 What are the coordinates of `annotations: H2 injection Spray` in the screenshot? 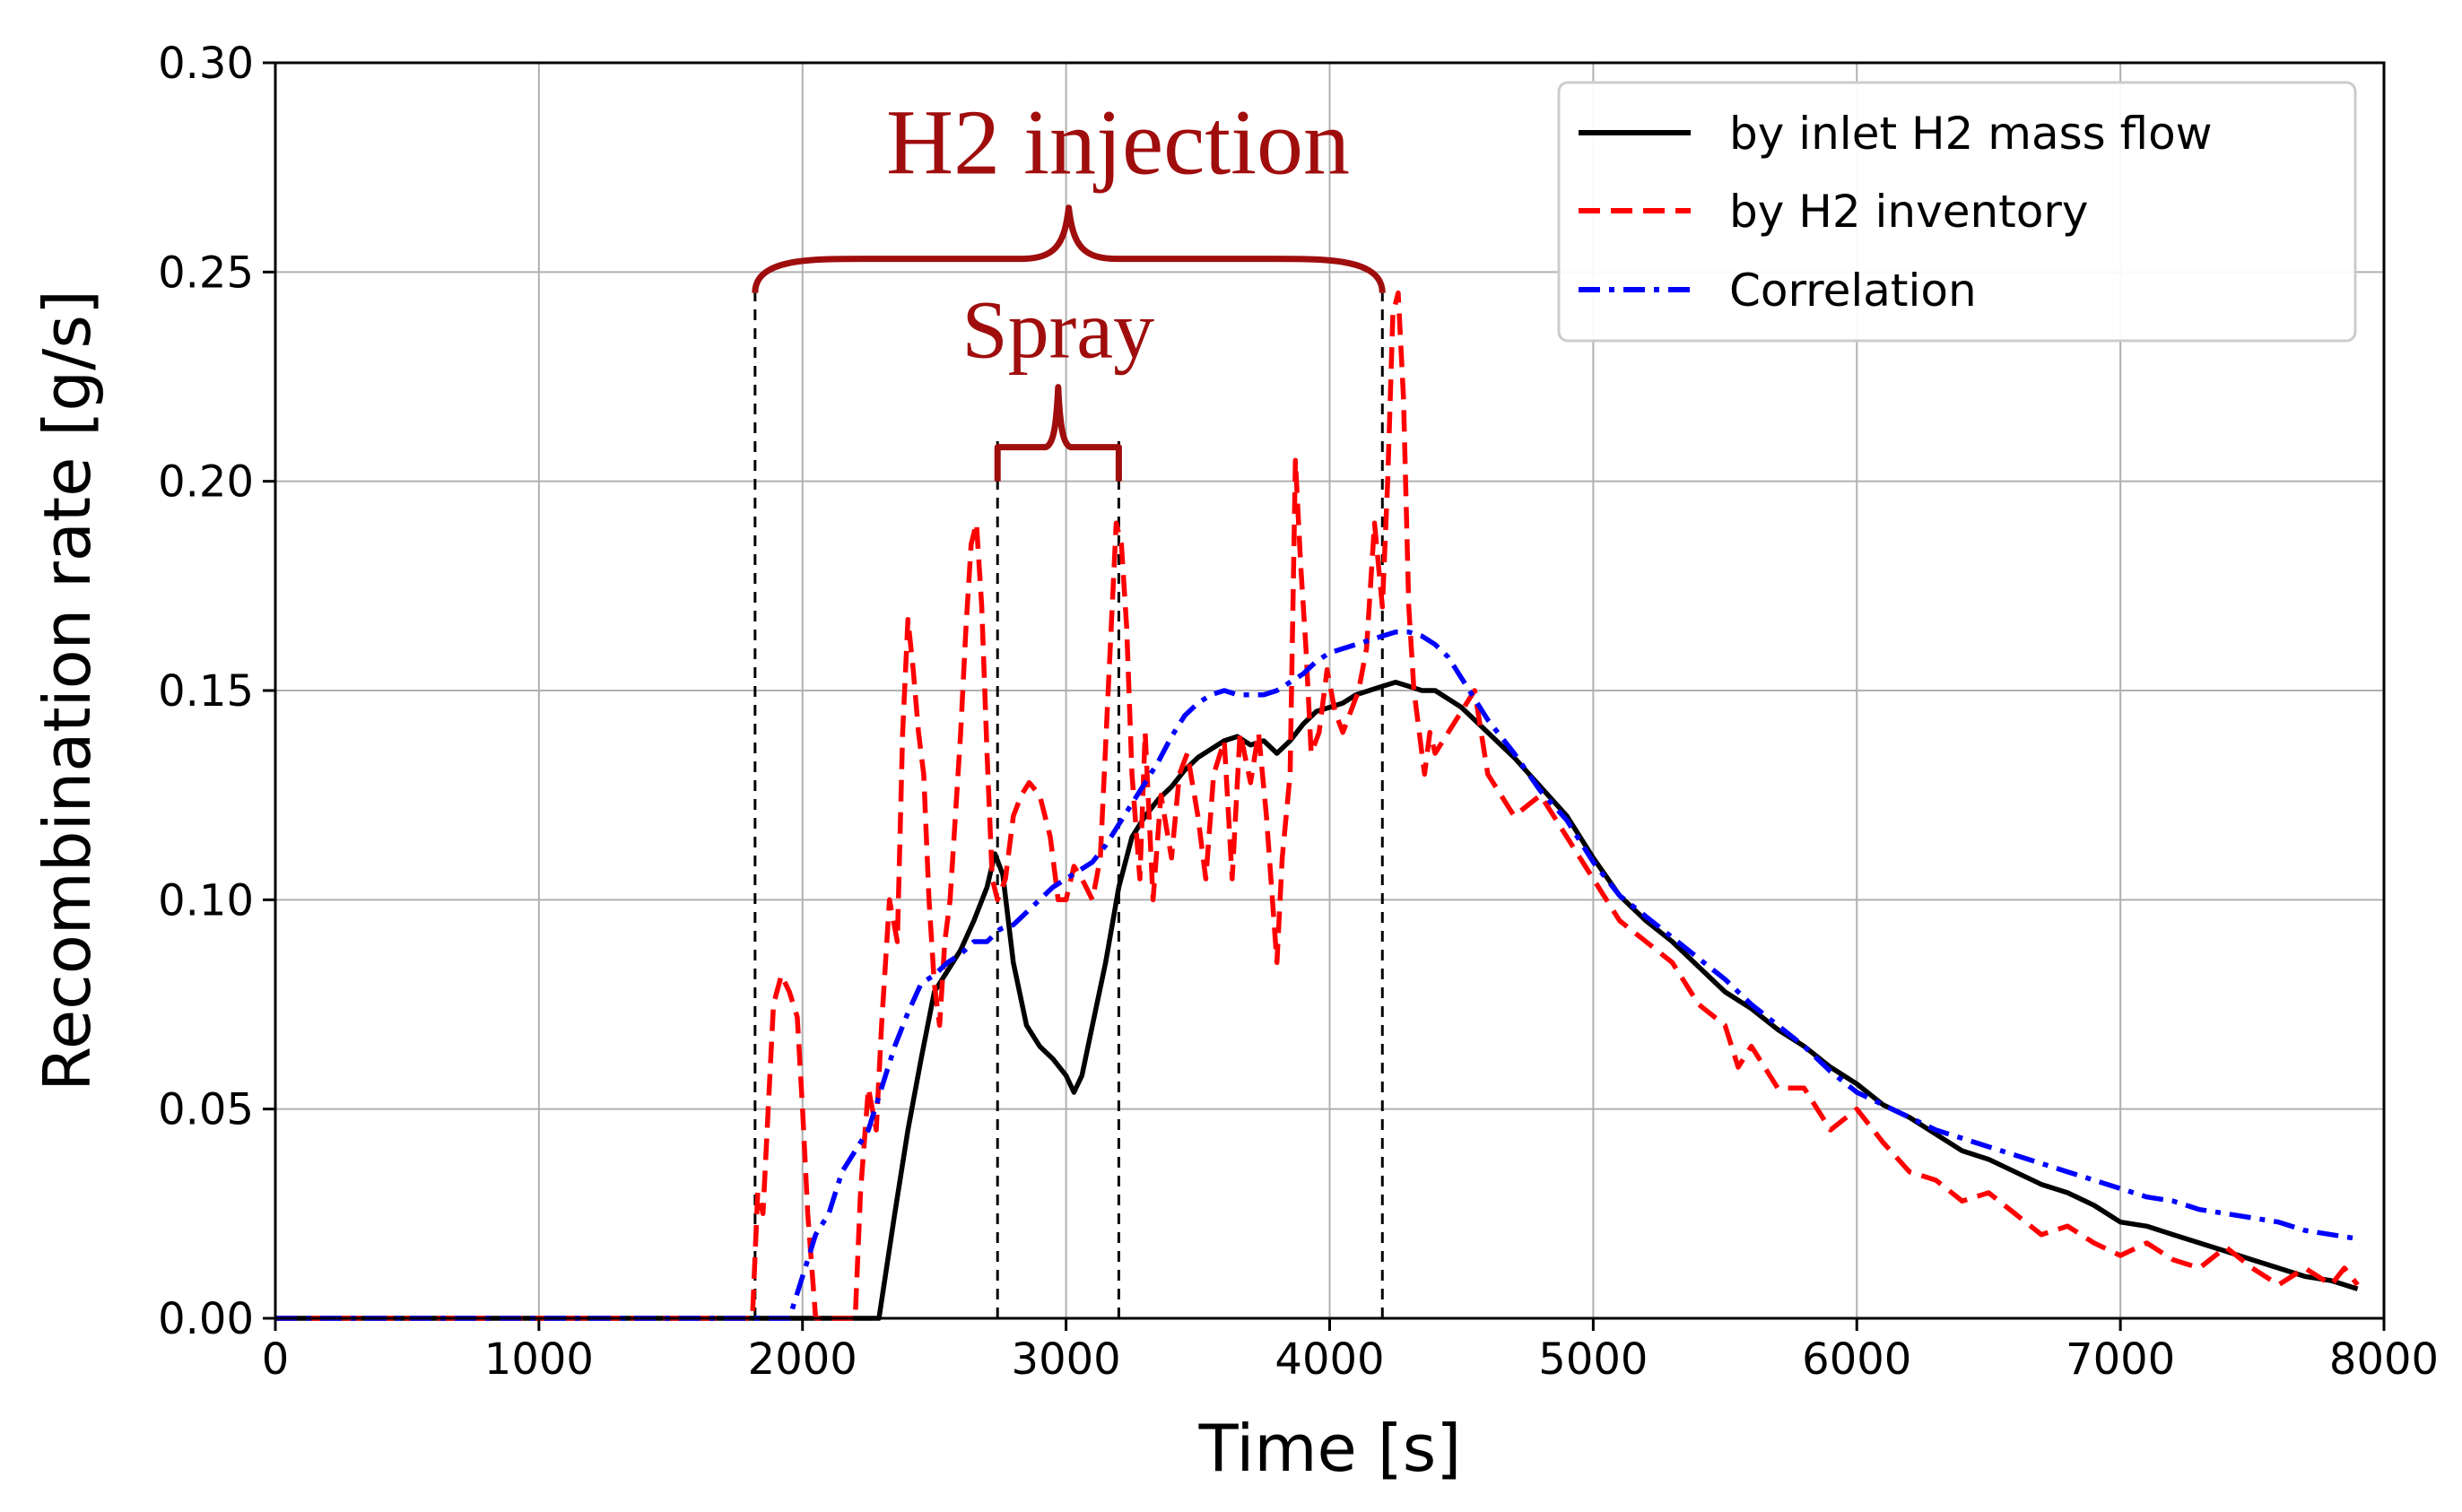 It's located at (1069, 287).